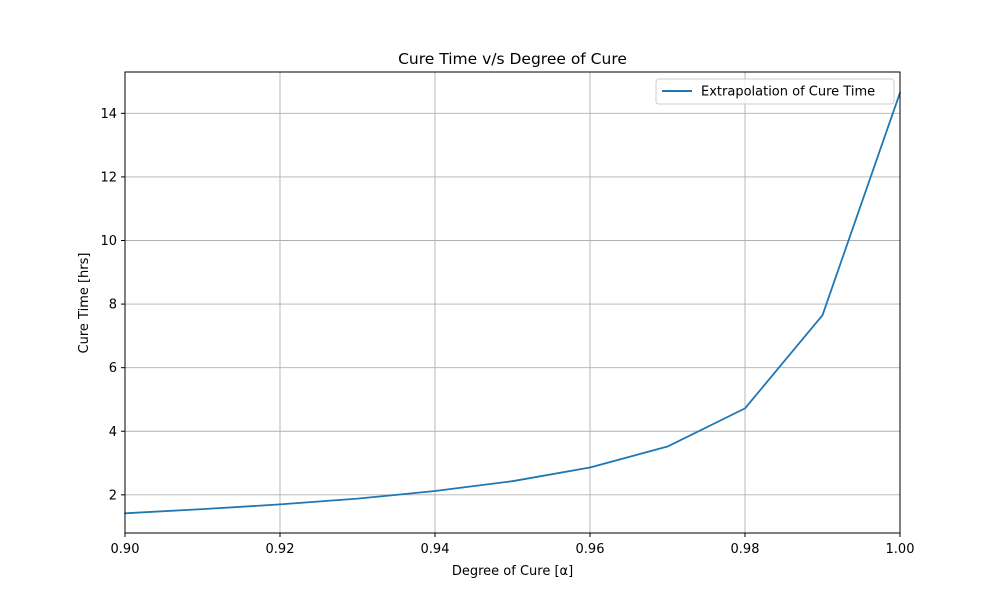 This screenshot has height=604, width=1000. What do you see at coordinates (108, 114) in the screenshot?
I see `y-tick-label: 14` at bounding box center [108, 114].